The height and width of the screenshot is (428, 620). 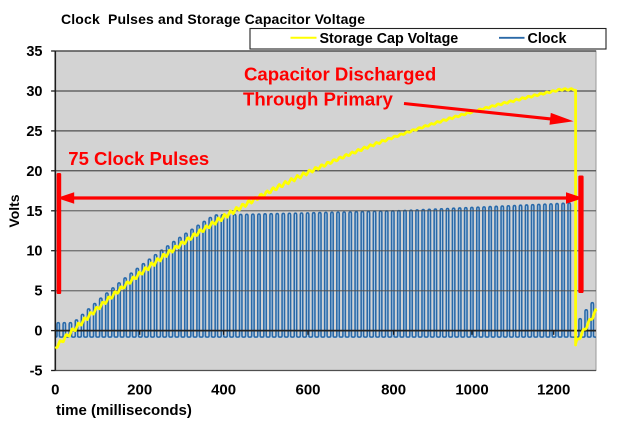 I want to click on svg-text: 75 Clock Pulses, so click(x=138, y=158).